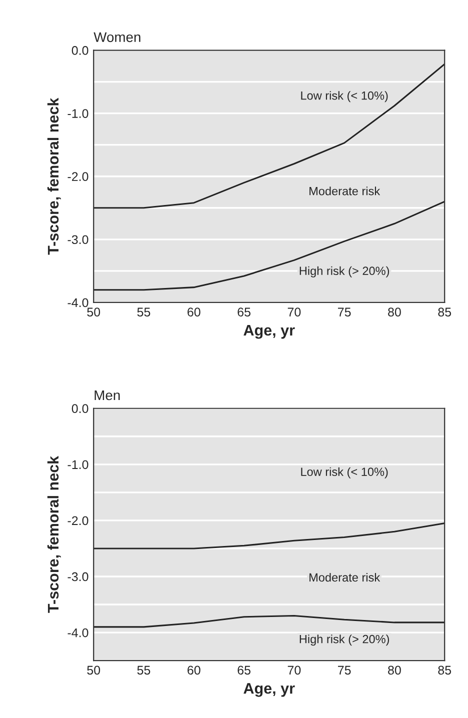 The image size is (468, 718). What do you see at coordinates (107, 395) in the screenshot?
I see `chart-title: Men` at bounding box center [107, 395].